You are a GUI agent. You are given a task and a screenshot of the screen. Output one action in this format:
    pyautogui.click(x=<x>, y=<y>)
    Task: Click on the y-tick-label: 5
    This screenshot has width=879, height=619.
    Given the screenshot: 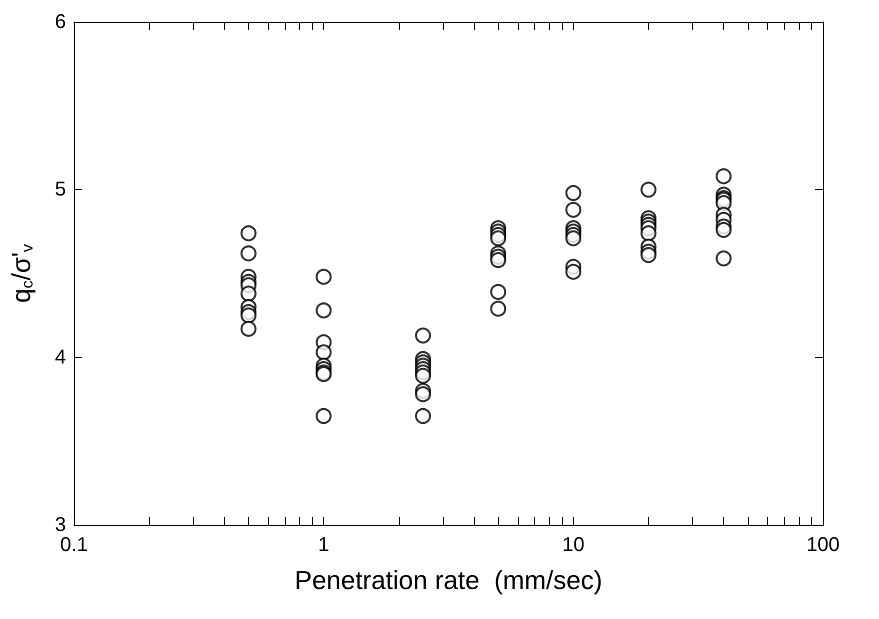 What is the action you would take?
    pyautogui.click(x=60, y=189)
    